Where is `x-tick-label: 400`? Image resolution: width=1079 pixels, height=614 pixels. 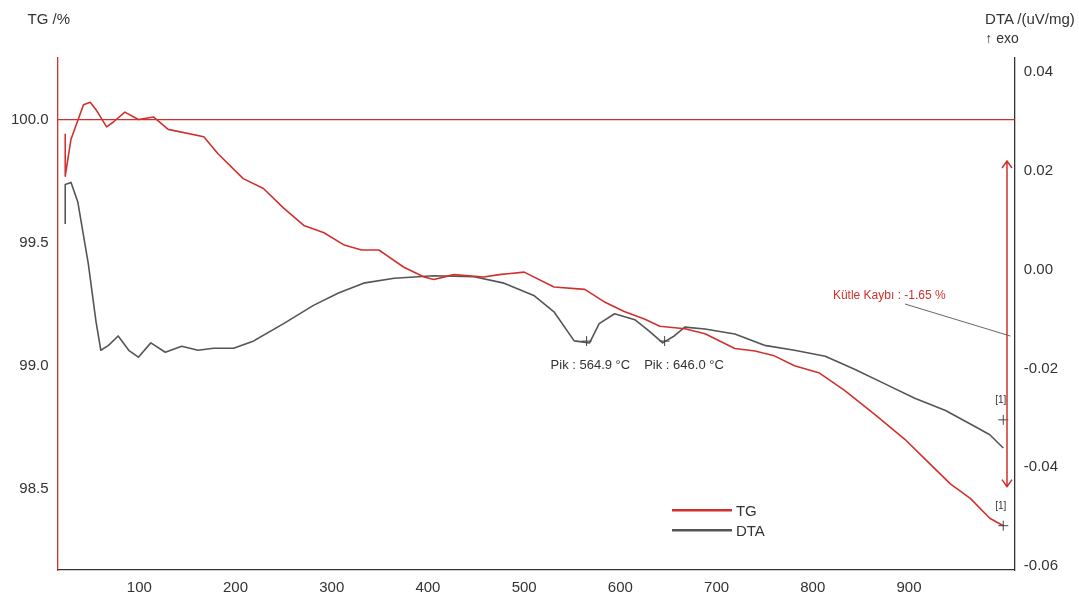
x-tick-label: 400 is located at coordinates (428, 587).